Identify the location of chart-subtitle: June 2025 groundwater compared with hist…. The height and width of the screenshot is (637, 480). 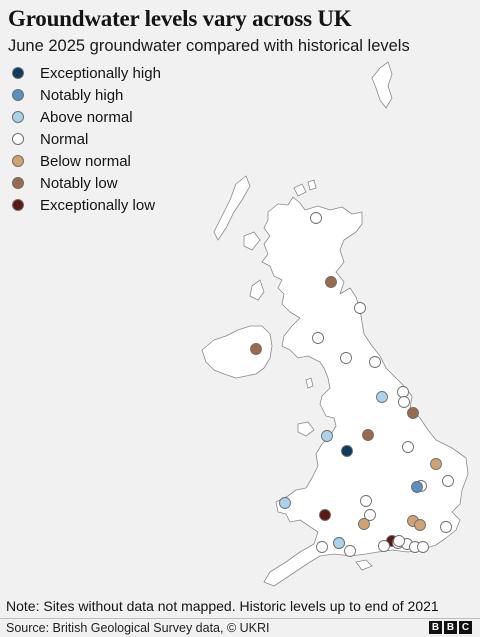
(209, 46).